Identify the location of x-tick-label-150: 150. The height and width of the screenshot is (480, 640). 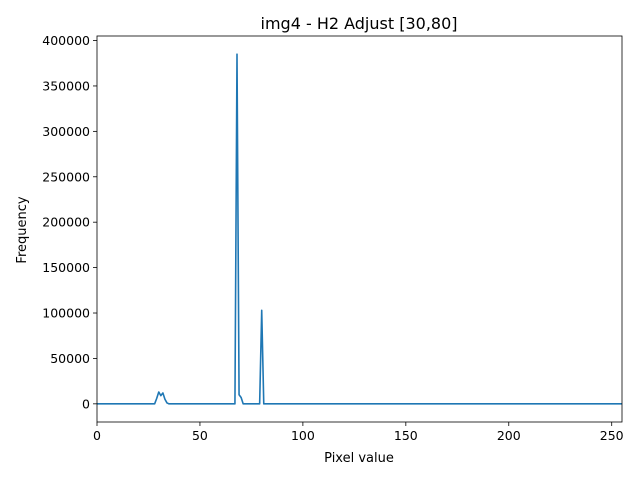
(406, 435).